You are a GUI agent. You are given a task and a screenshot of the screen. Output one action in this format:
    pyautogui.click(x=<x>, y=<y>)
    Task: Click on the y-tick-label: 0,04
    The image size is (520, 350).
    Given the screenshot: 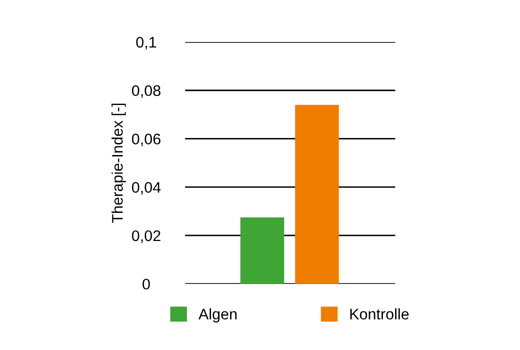 What is the action you would take?
    pyautogui.click(x=146, y=188)
    